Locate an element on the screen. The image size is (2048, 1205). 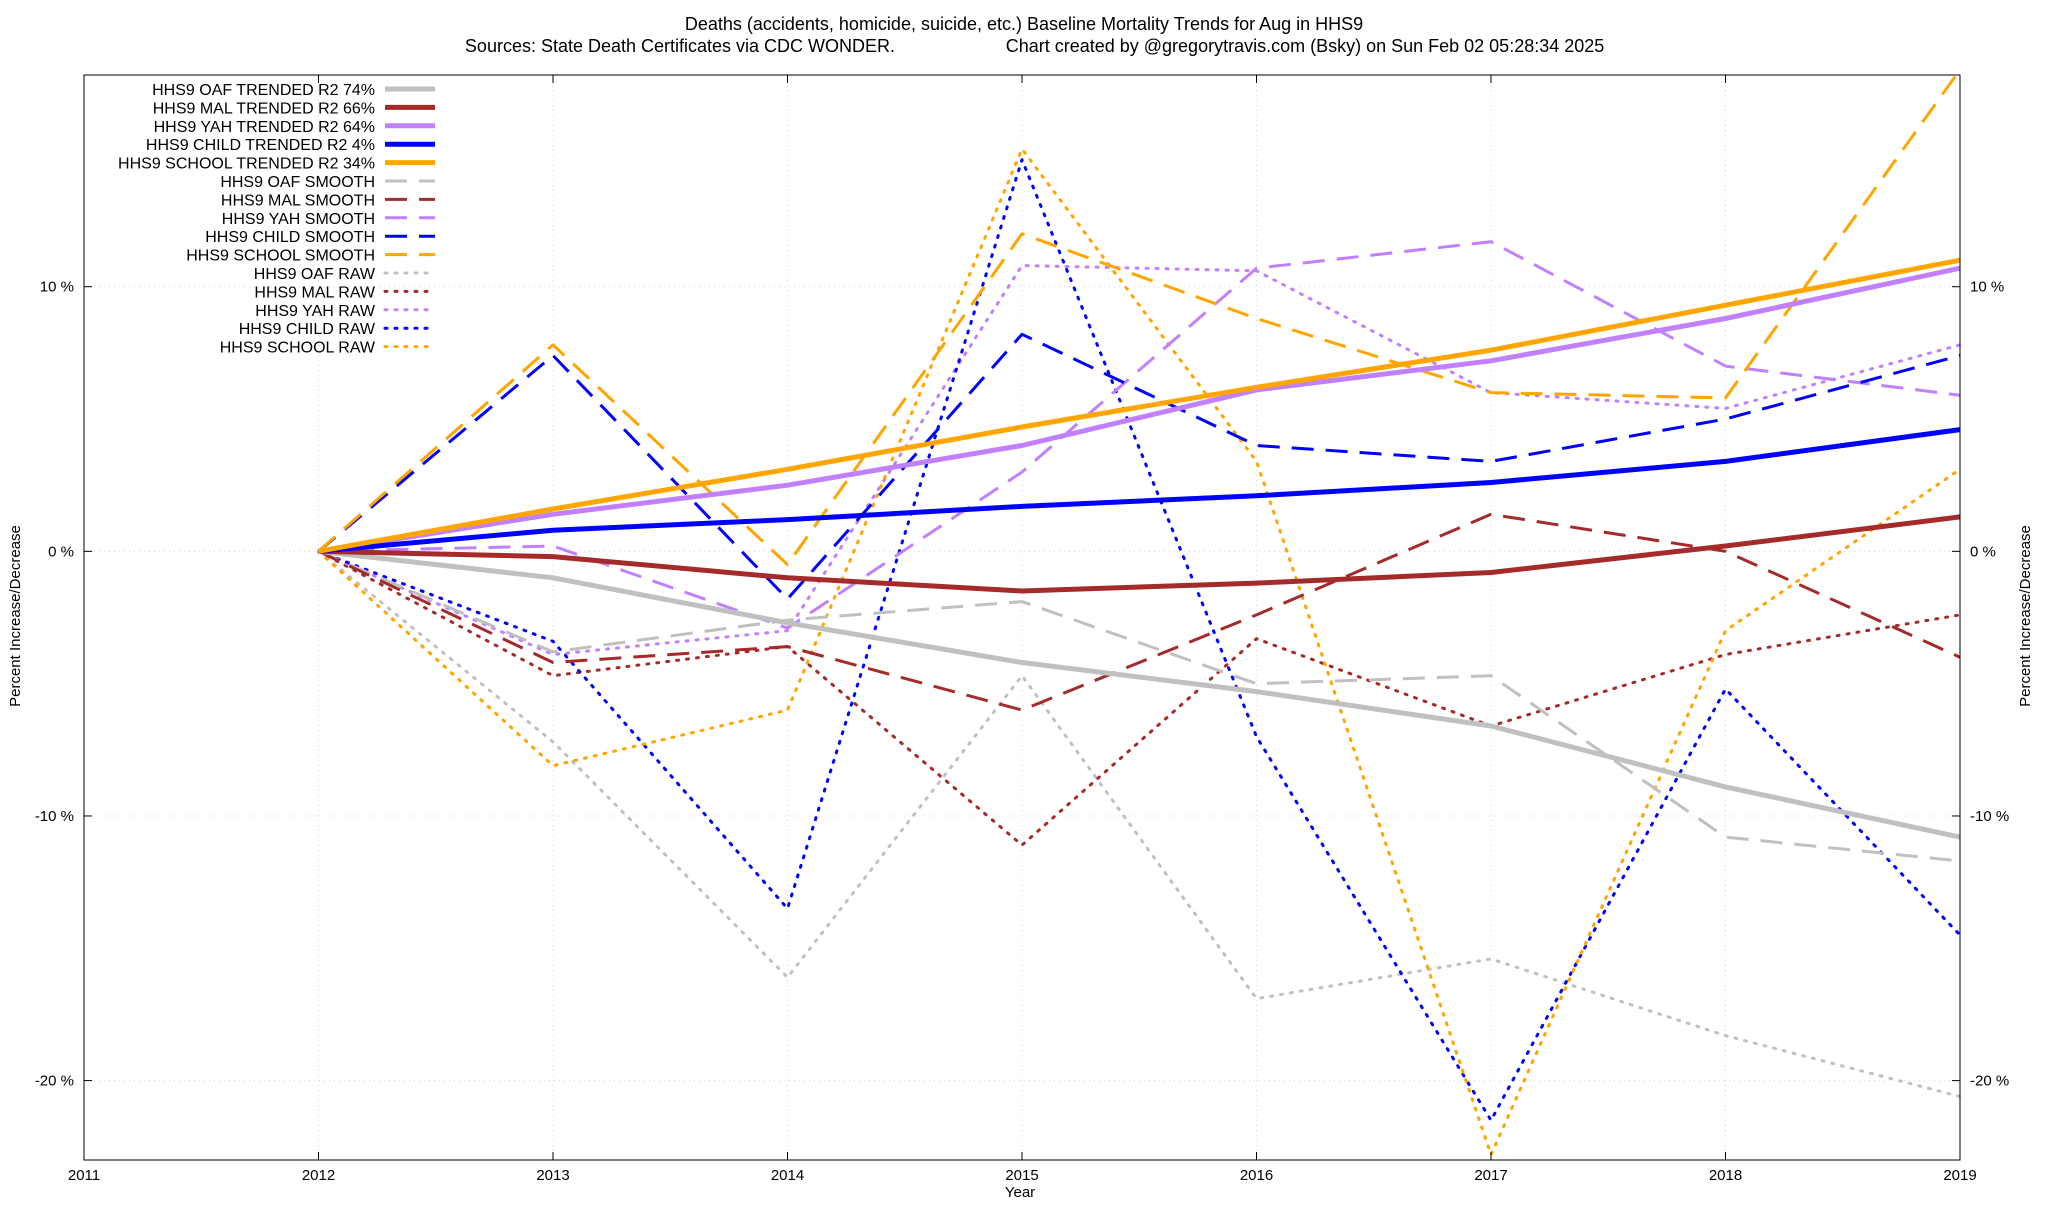
legend-label: HHS9 CHILD RAW is located at coordinates (307, 329).